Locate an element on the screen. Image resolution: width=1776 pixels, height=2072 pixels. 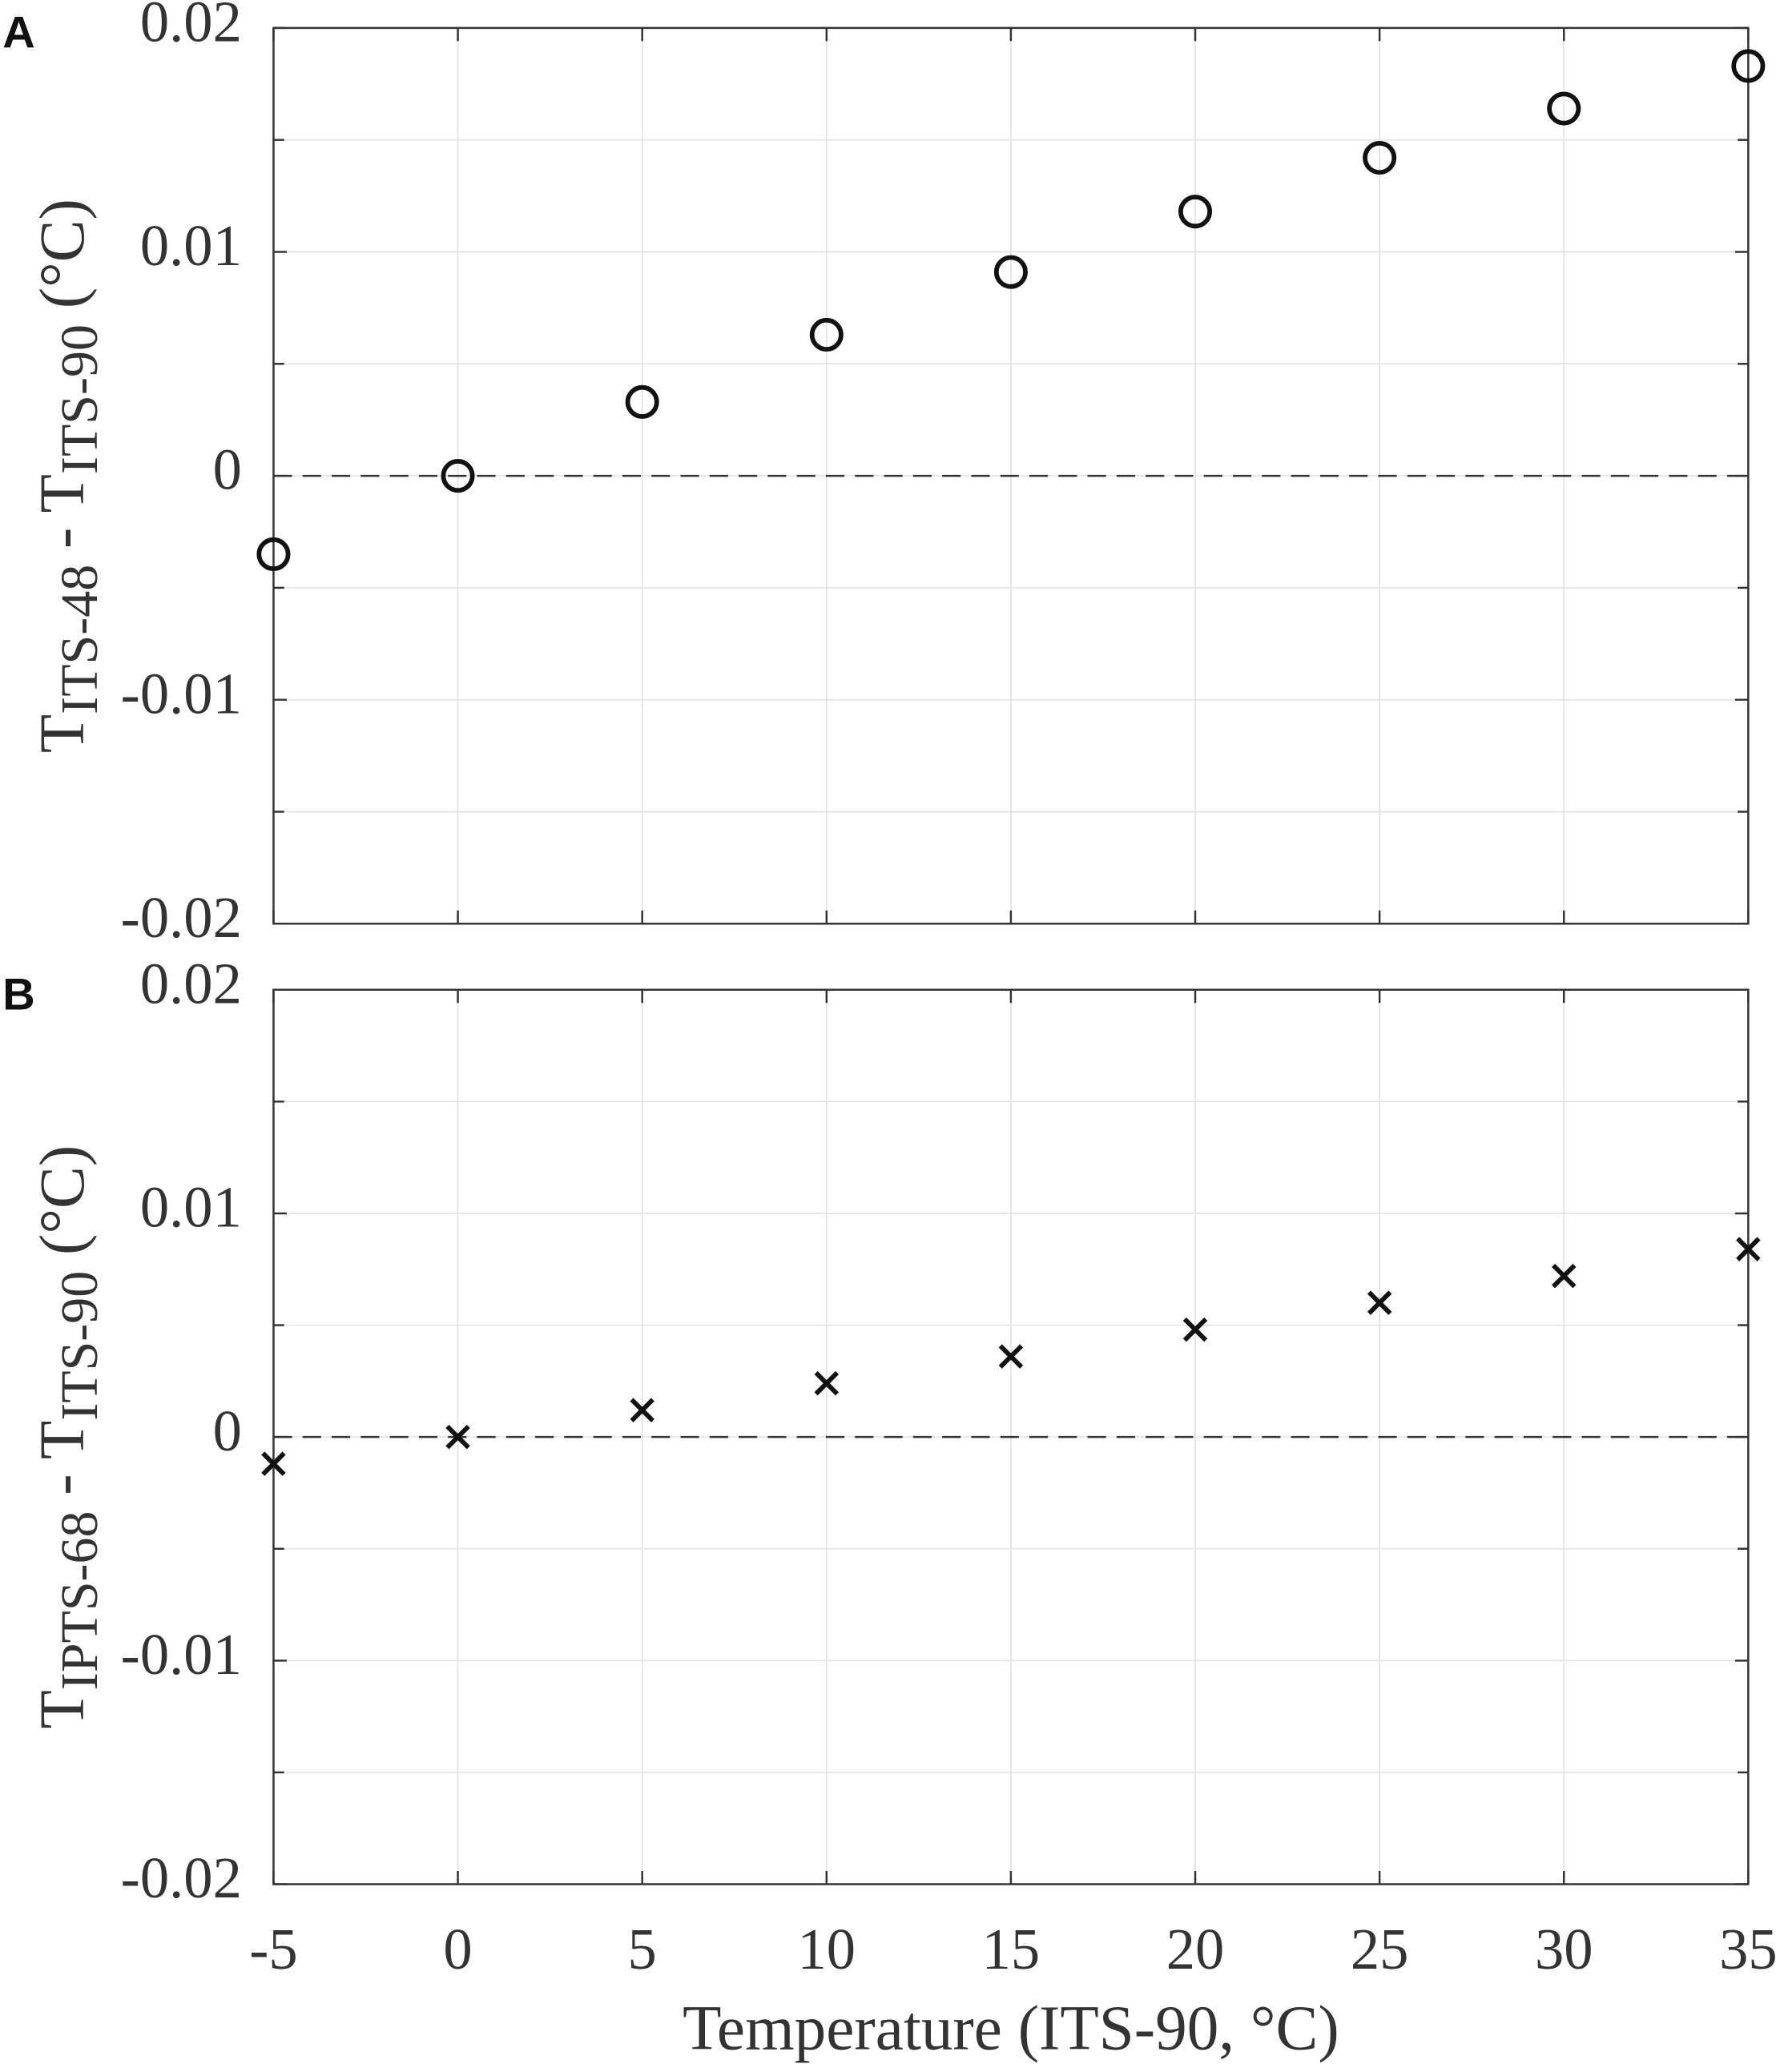
x-tick-label: 10 is located at coordinates (827, 1949).